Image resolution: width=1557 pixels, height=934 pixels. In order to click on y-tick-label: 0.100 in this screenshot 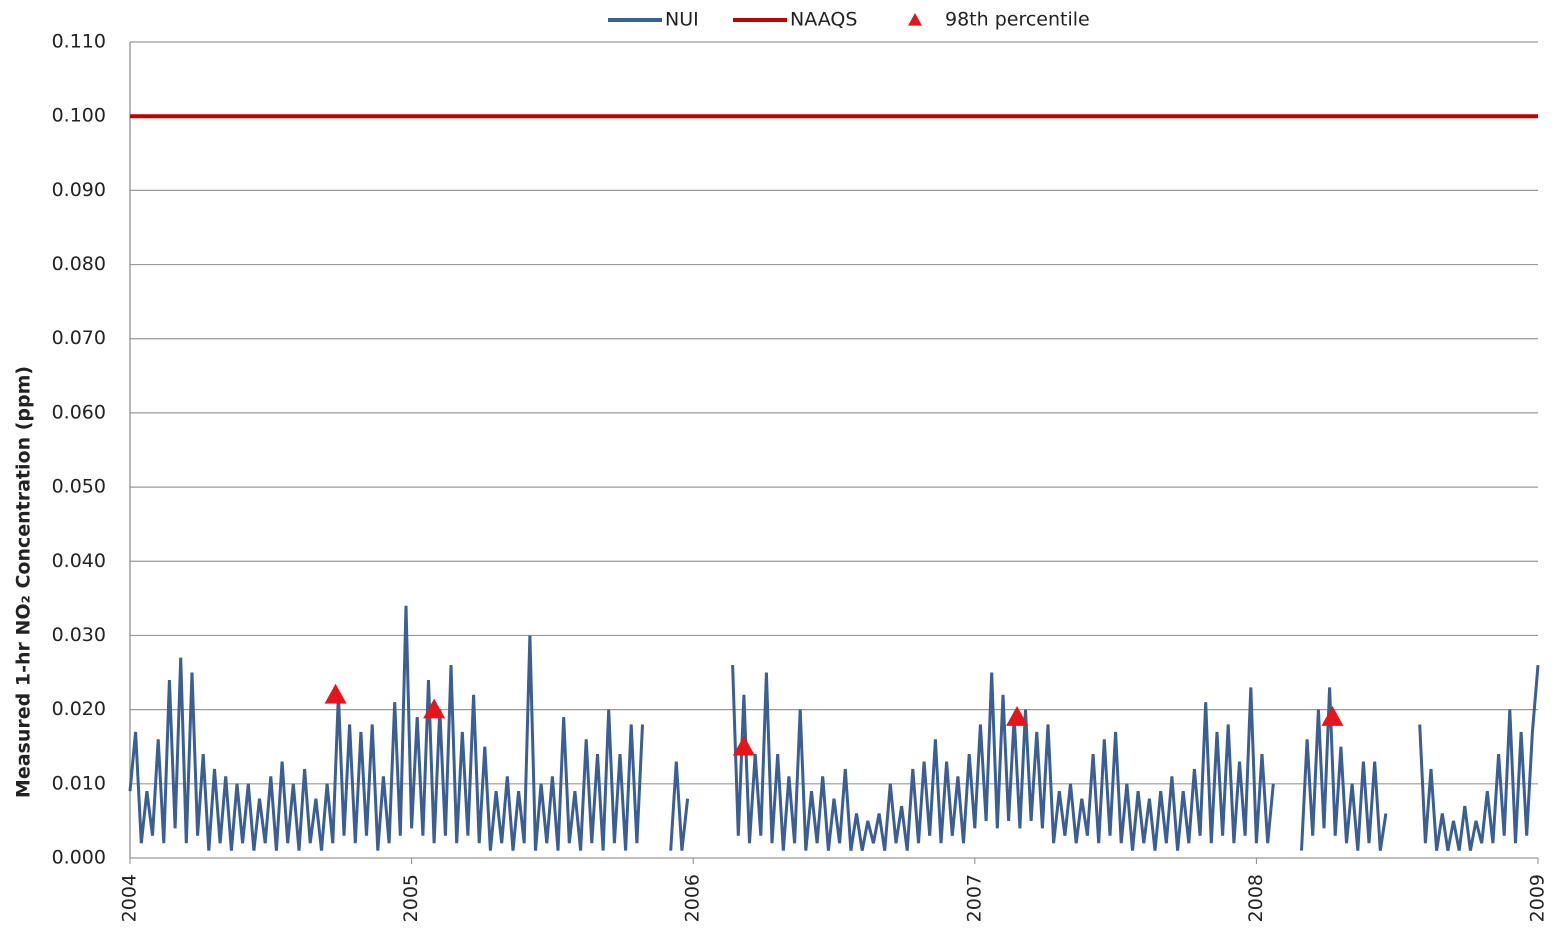, I will do `click(79, 116)`.